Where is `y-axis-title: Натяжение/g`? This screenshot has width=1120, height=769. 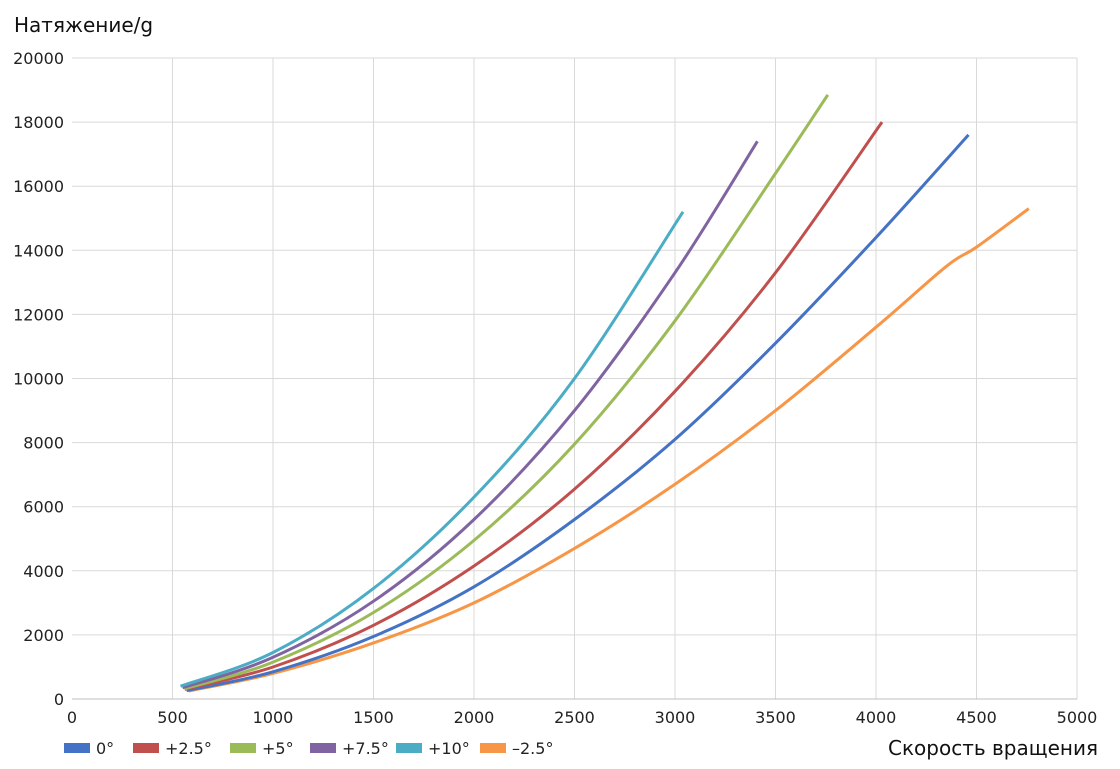
y-axis-title: Натяжение/g is located at coordinates (83, 25).